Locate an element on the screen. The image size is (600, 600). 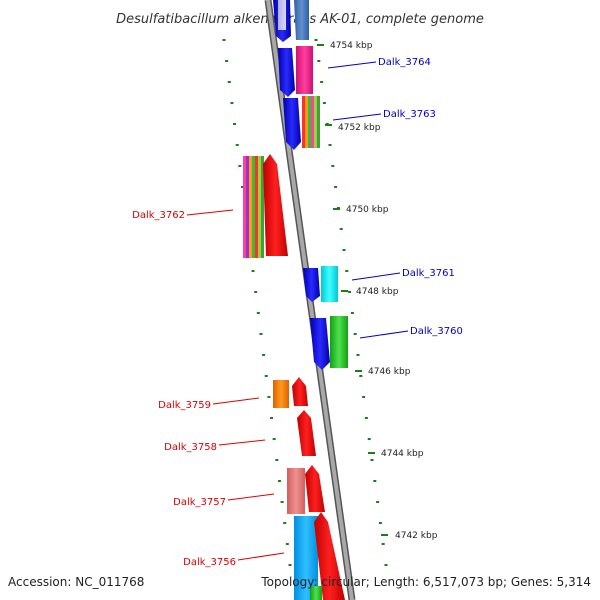
tick-label: 4746 kbp is located at coordinates (389, 372).